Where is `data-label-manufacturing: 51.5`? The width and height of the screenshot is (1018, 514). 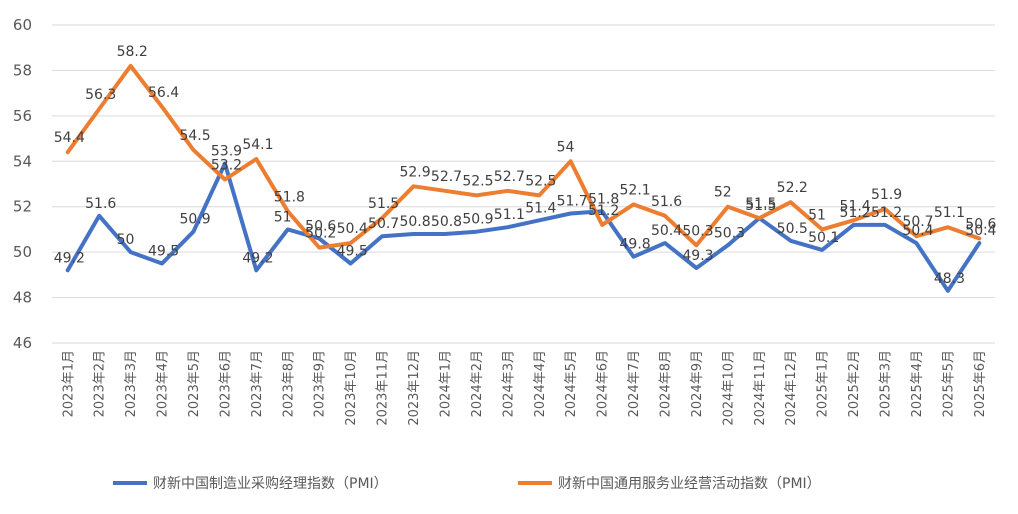 data-label-manufacturing: 51.5 is located at coordinates (760, 206).